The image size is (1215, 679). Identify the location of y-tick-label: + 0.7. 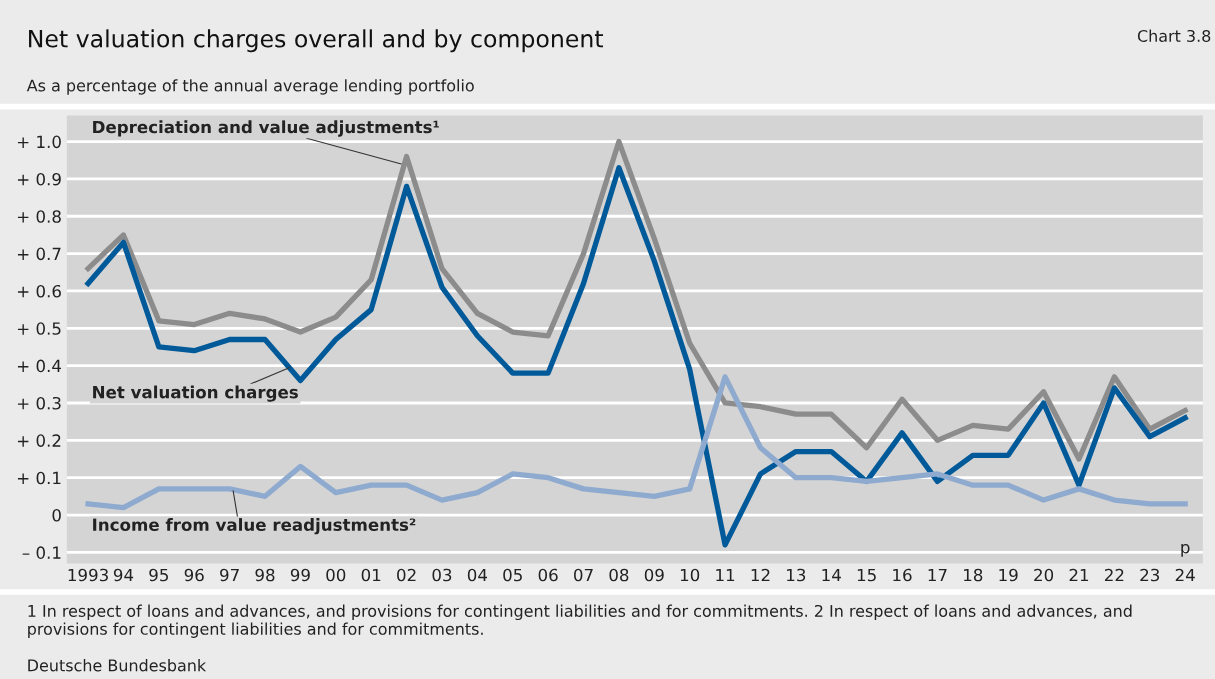
(39, 254).